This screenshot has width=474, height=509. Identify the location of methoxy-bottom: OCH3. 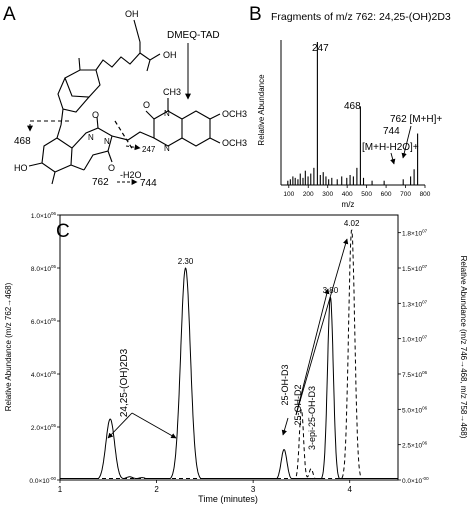
(234, 143).